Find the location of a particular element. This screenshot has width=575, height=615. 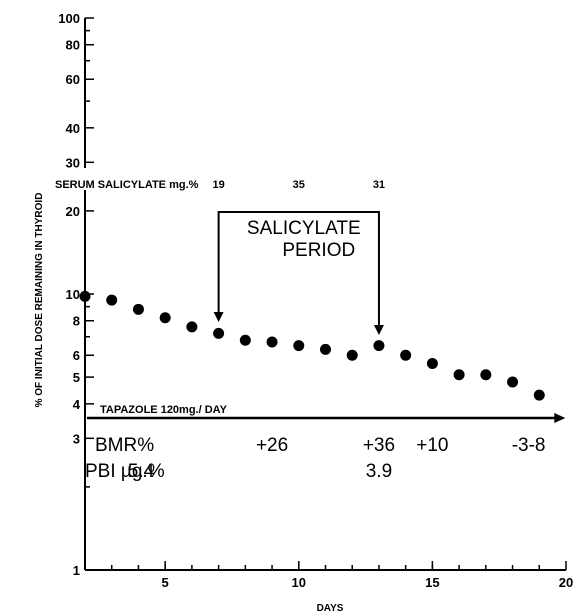

serum-salicylate-value: 35 is located at coordinates (299, 185).